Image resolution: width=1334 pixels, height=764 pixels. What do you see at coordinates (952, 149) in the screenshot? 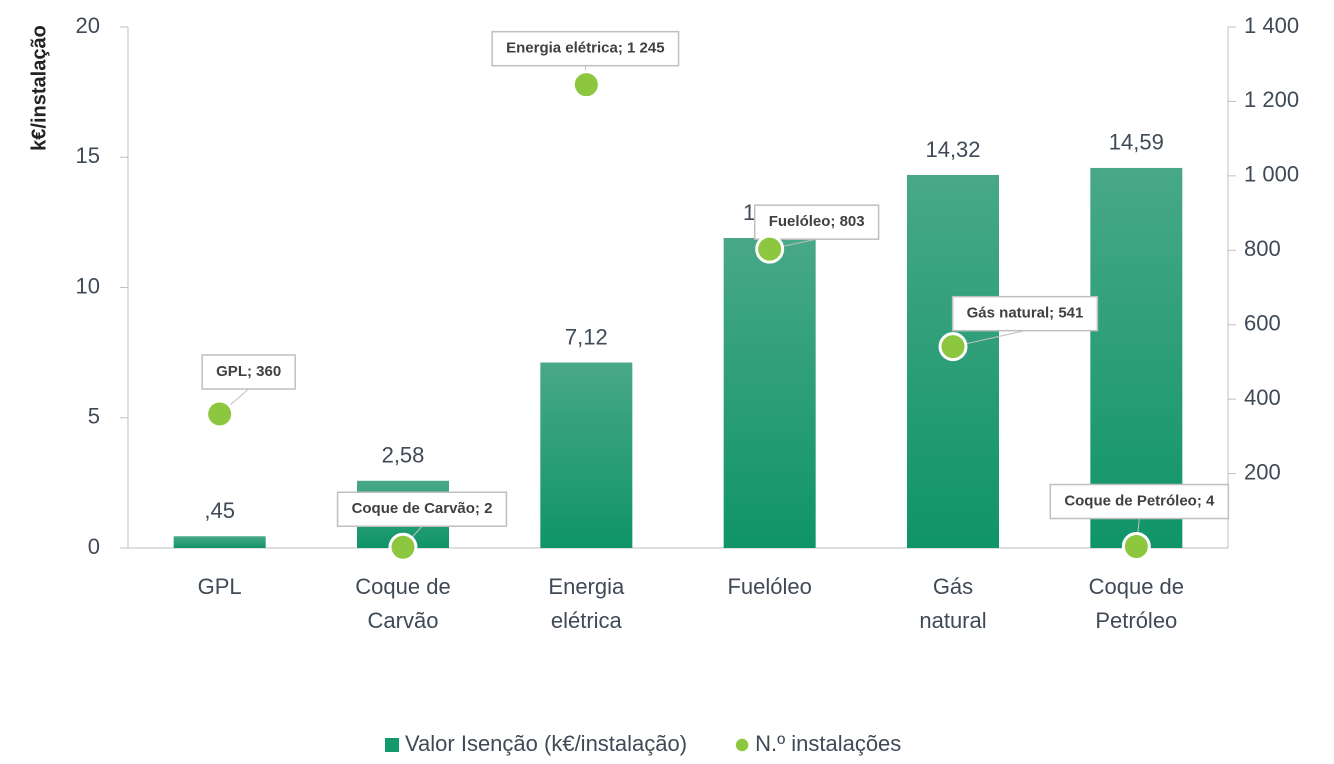
I see `bar-value-label: 14,32` at bounding box center [952, 149].